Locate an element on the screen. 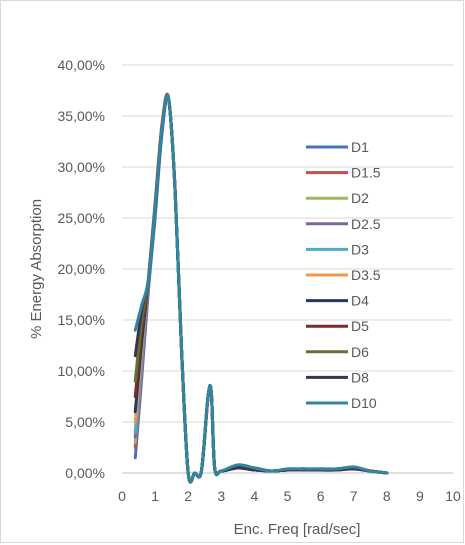 The image size is (465, 545). legend-label-d1: D1 is located at coordinates (360, 147).